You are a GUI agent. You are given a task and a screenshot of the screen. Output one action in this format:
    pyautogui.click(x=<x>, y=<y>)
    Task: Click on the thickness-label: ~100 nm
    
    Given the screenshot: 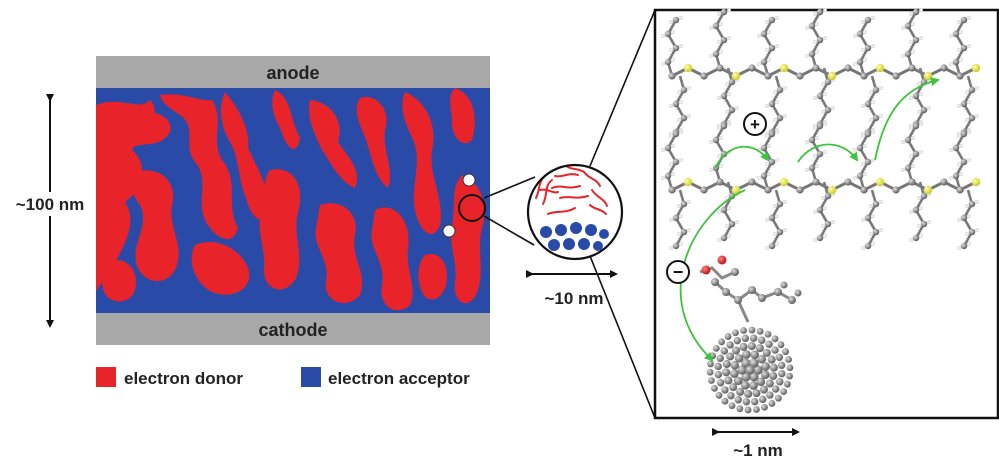 What is the action you would take?
    pyautogui.click(x=50, y=204)
    